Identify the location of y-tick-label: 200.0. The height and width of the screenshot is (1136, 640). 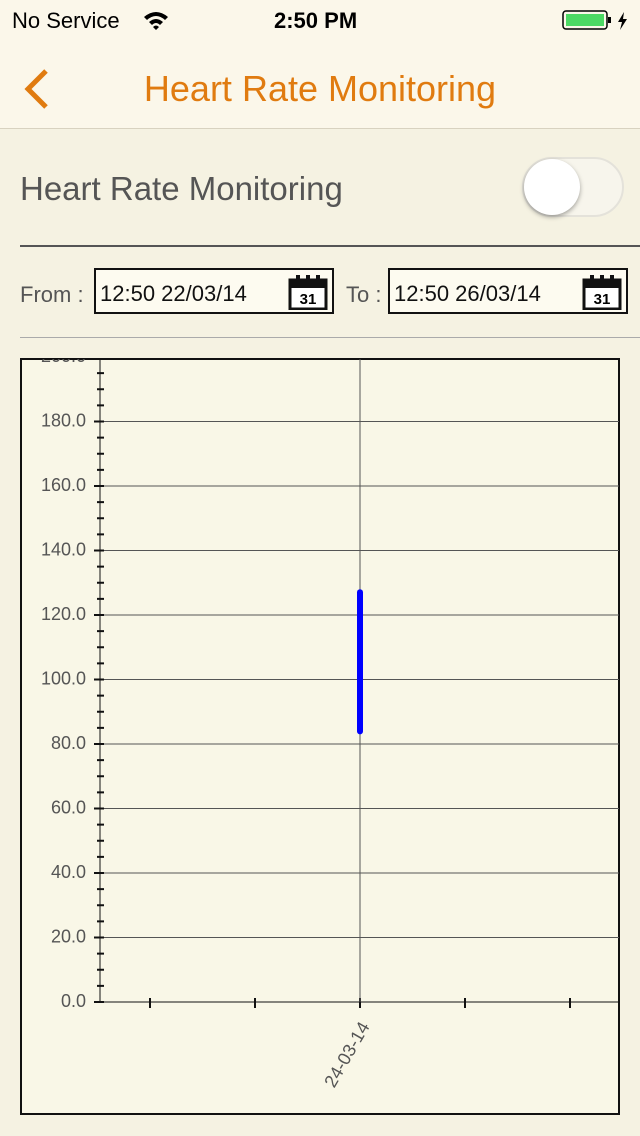
(63, 356).